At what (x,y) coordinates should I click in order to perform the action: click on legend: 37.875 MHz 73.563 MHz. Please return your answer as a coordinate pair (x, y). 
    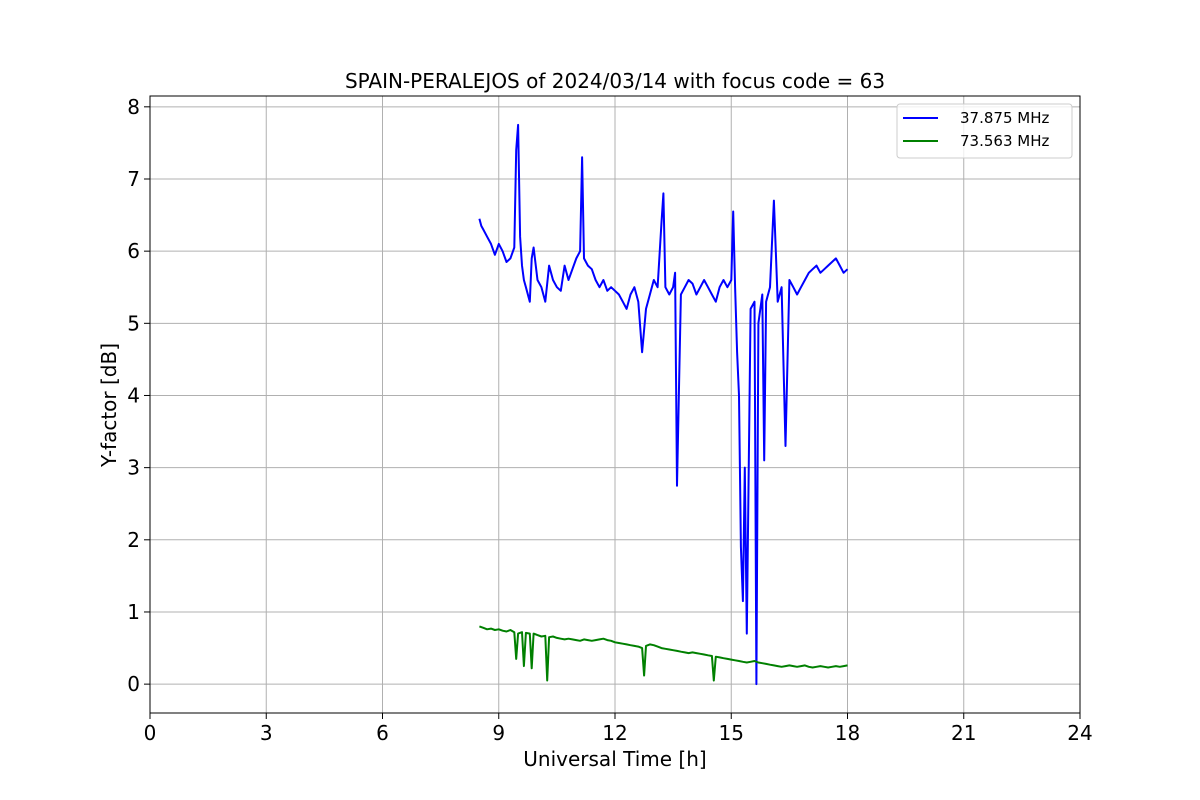
    Looking at the image, I should click on (984, 131).